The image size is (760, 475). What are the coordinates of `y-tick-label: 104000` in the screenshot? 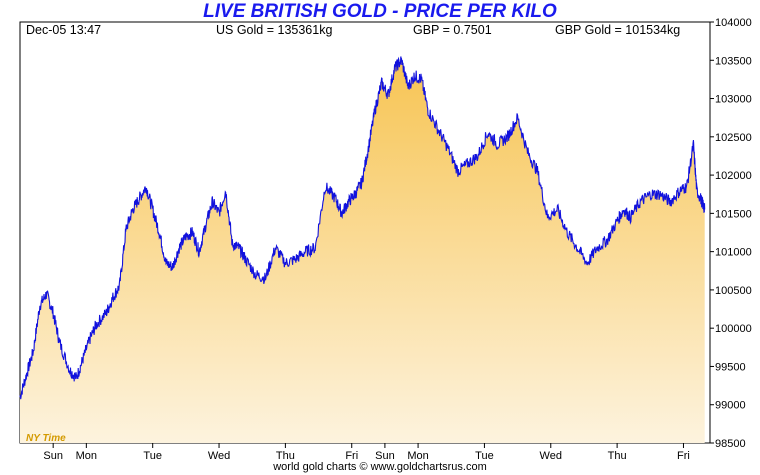 It's located at (733, 23).